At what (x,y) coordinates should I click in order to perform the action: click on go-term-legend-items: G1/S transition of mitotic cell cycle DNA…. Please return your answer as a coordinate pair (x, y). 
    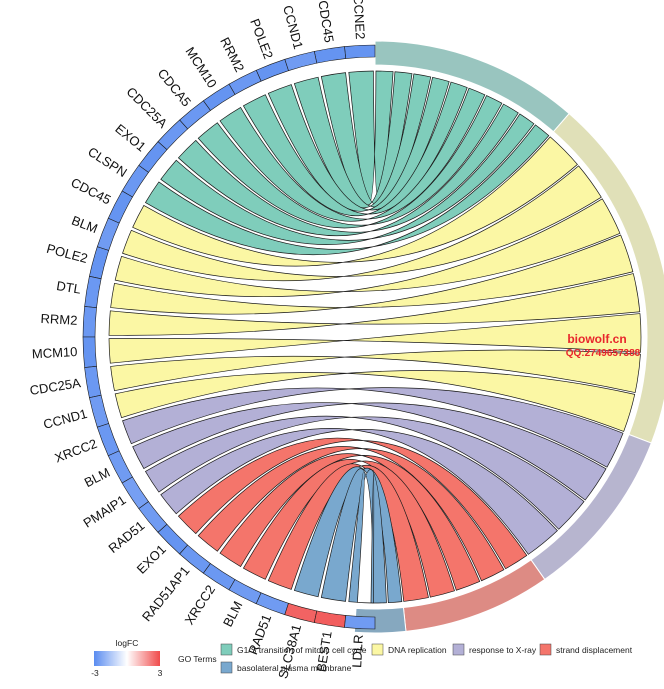
    Looking at the image, I should click on (426, 658).